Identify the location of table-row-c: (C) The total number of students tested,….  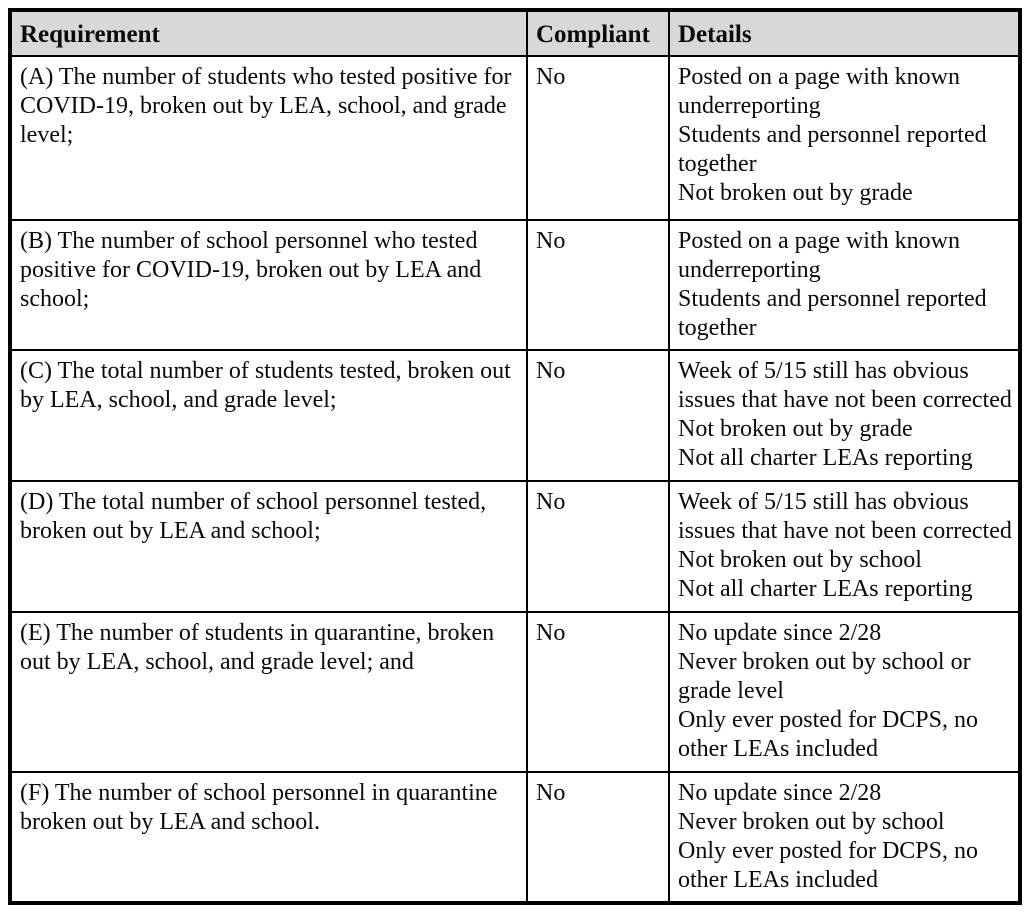
(515, 415).